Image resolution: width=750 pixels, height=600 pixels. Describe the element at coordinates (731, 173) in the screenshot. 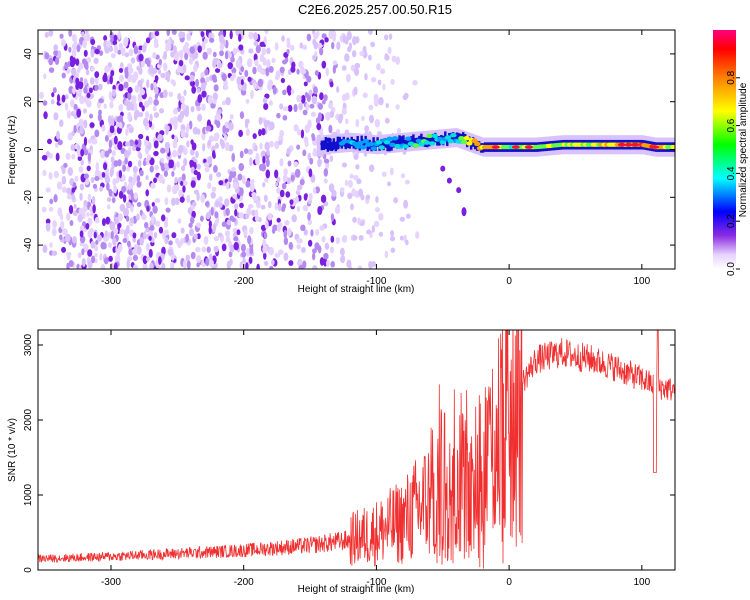

I see `colorbar-tick-label: 0.4` at that location.